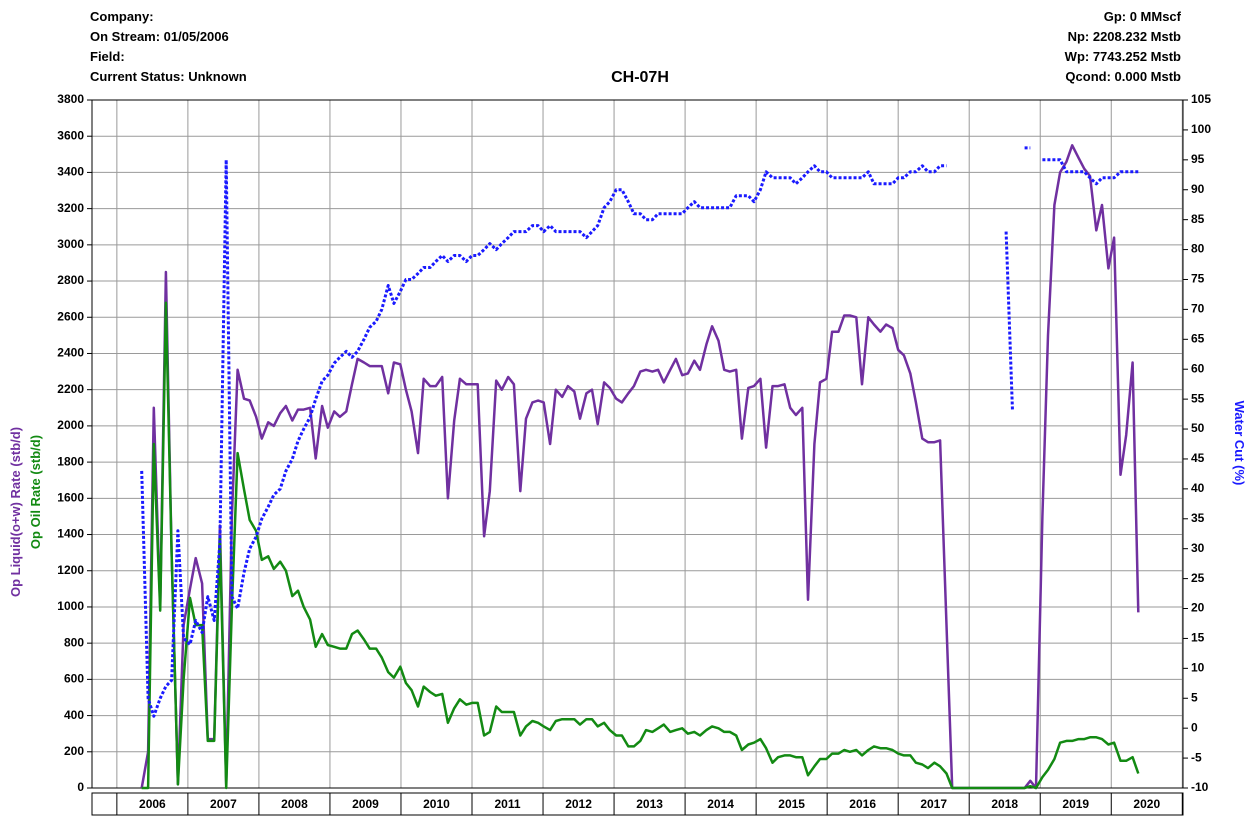  I want to click on y-tick-label: 1600, so click(70, 497).